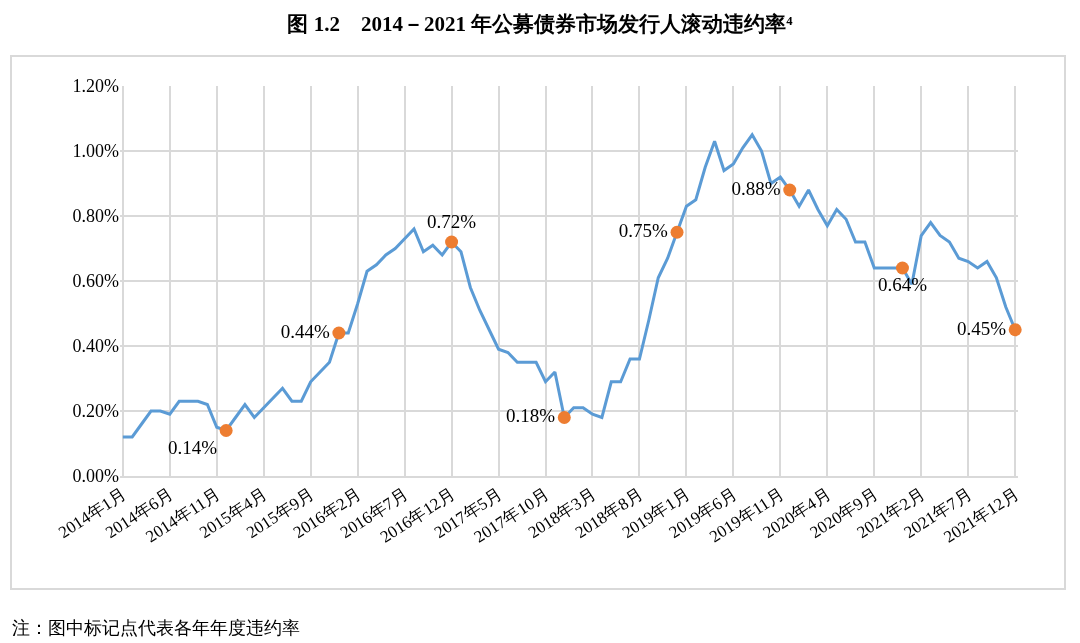 Image resolution: width=1080 pixels, height=643 pixels. I want to click on y-tick-label: 0.60%, so click(95, 281).